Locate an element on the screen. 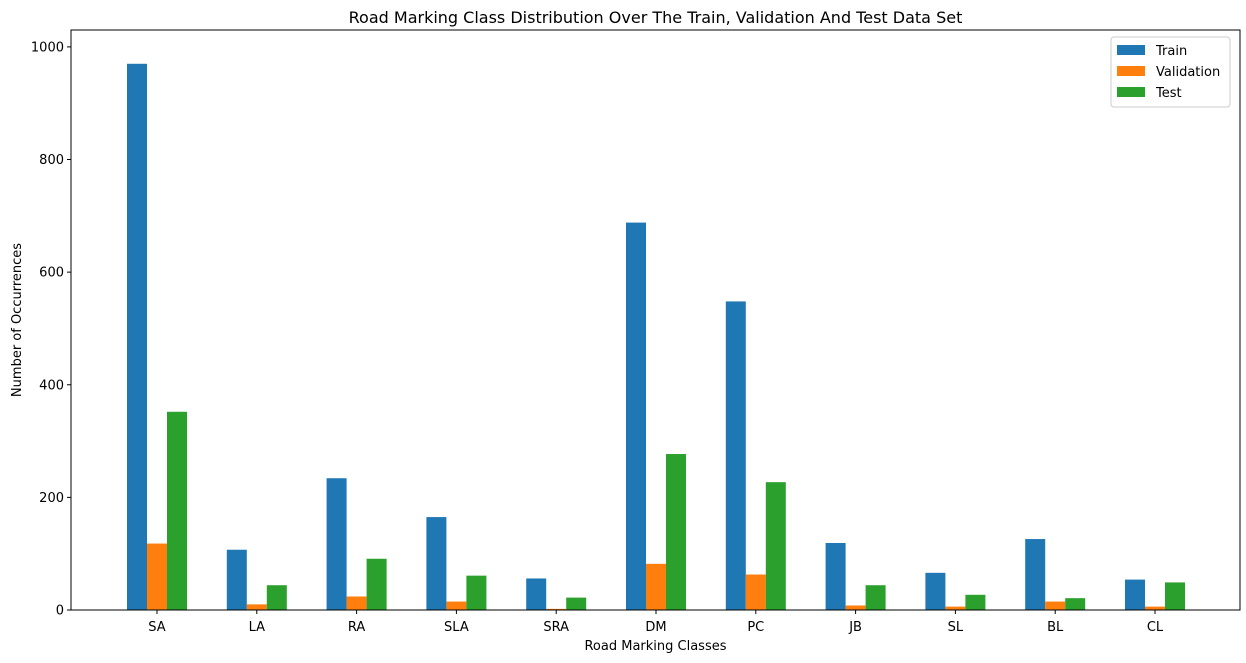 The image size is (1246, 663). x-tick-label: RA is located at coordinates (357, 627).